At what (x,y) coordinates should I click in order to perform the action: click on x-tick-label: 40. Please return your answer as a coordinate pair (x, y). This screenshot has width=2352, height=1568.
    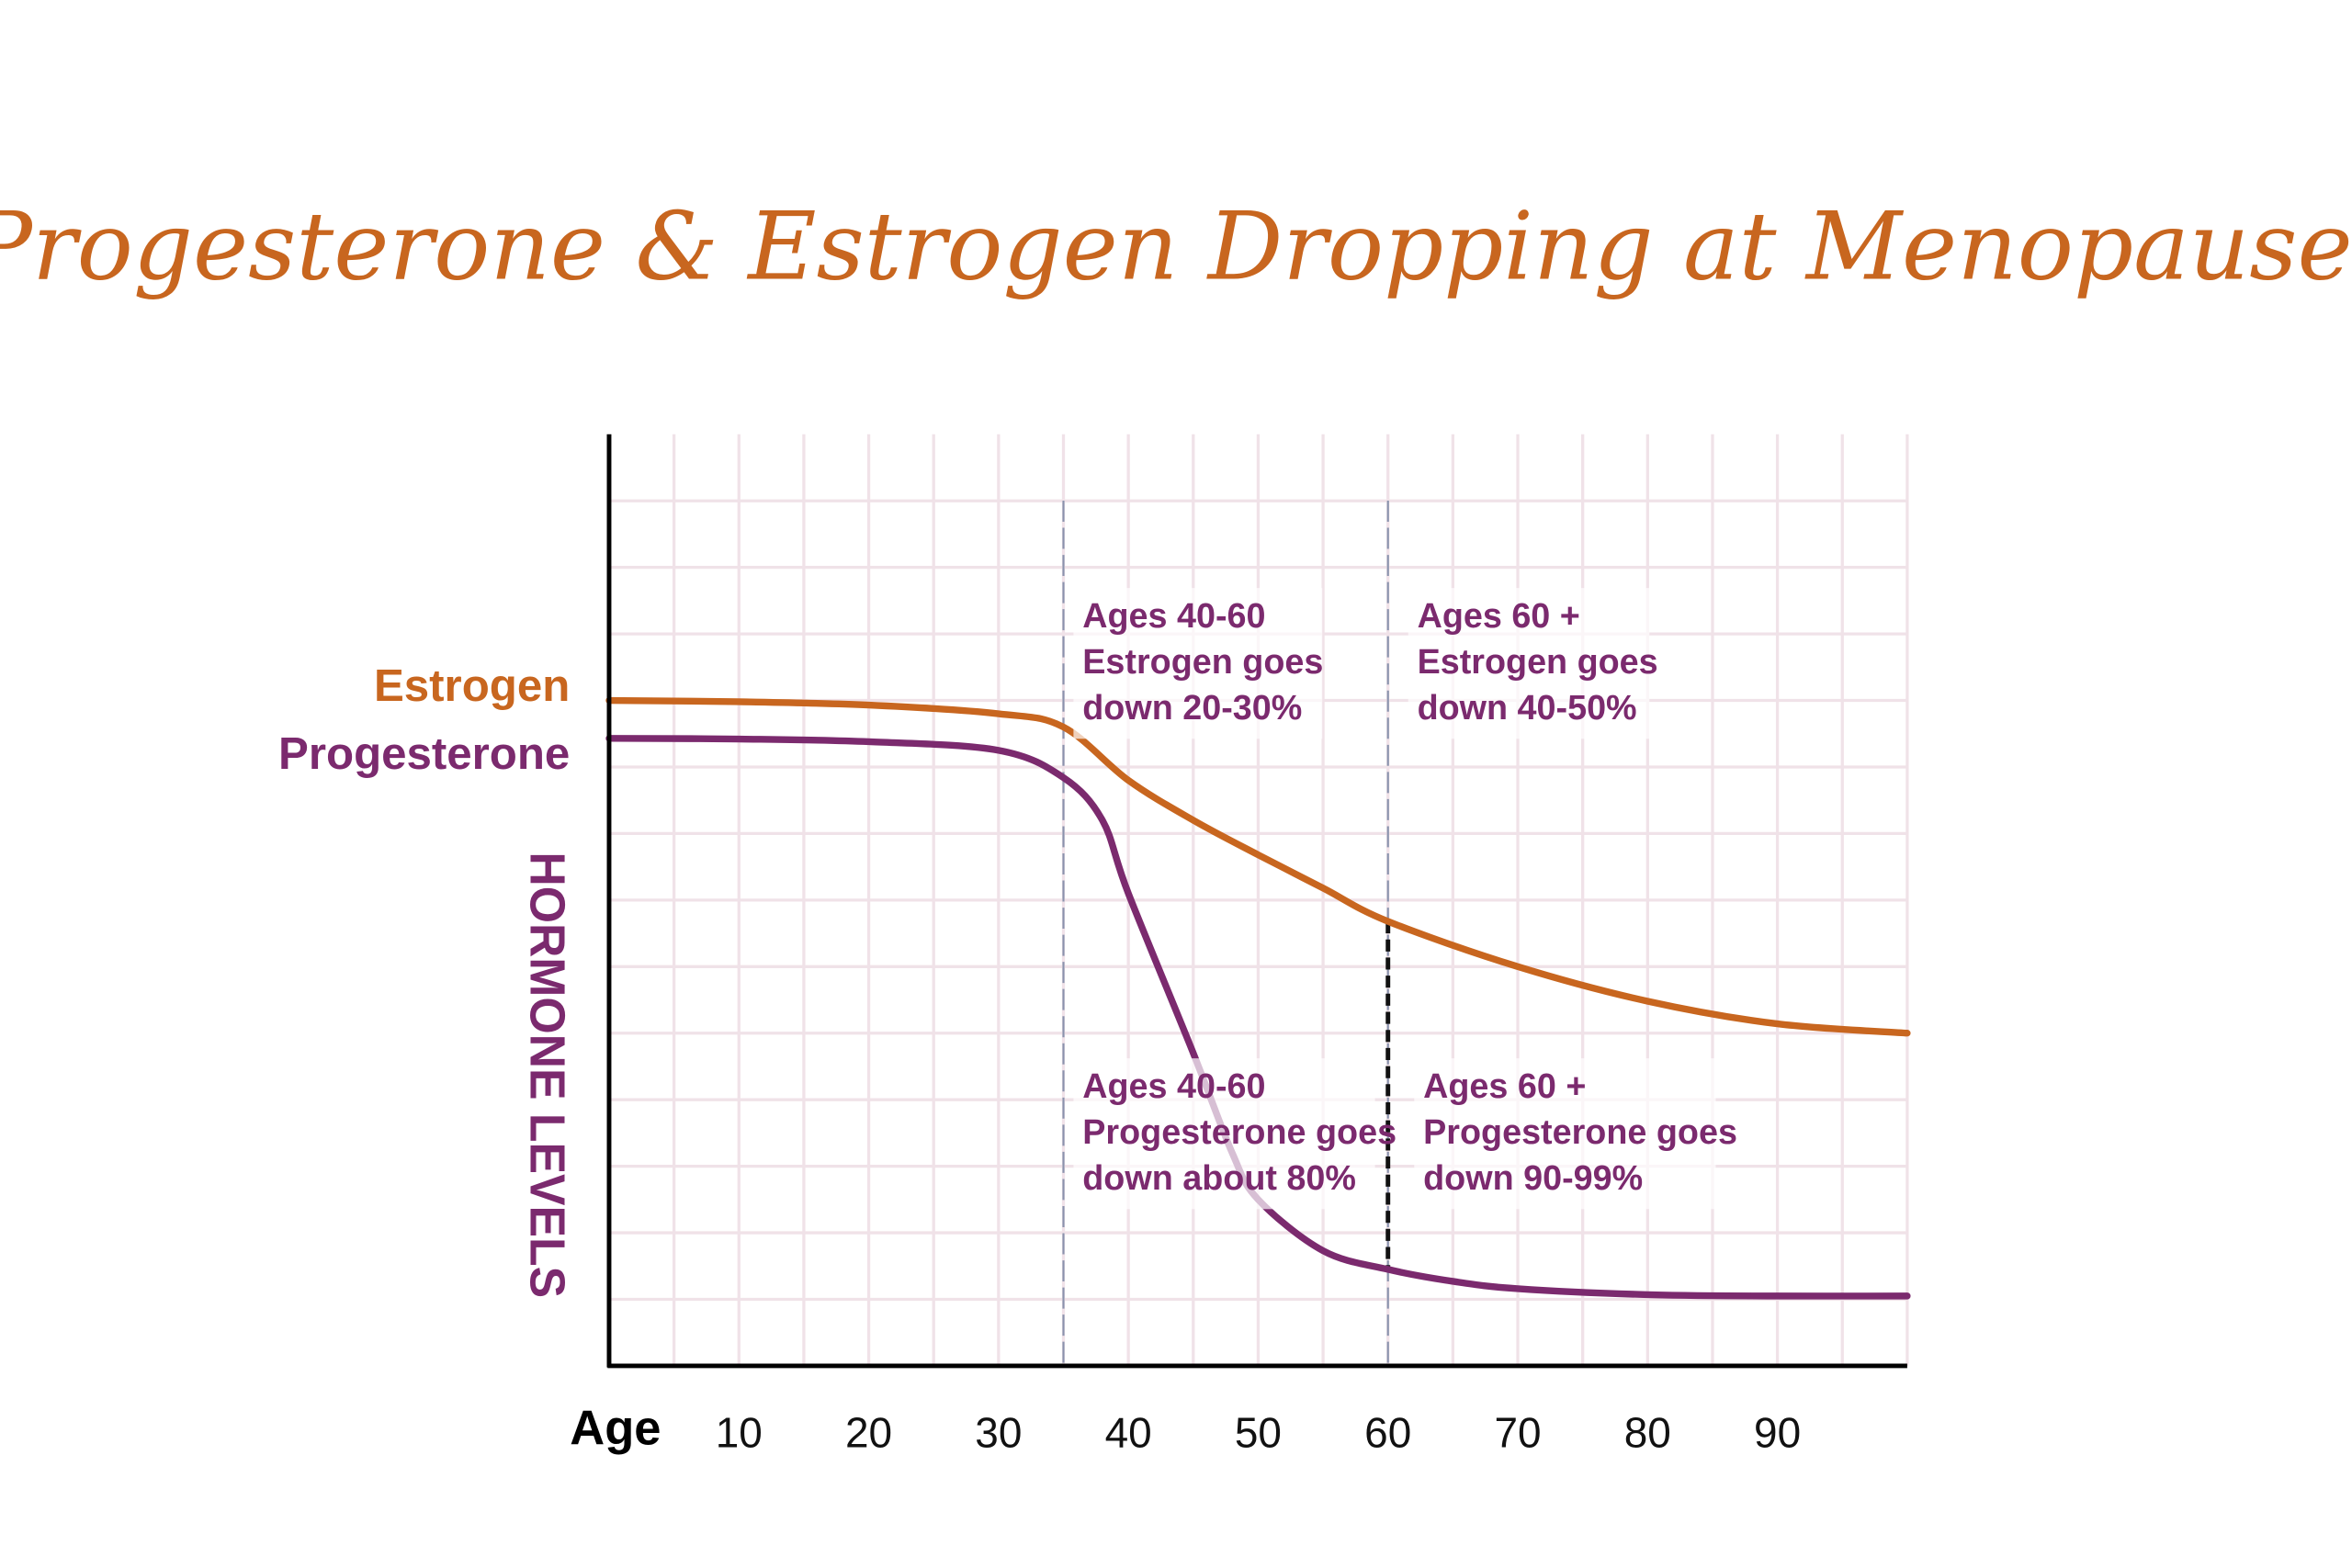
    Looking at the image, I should click on (1128, 1433).